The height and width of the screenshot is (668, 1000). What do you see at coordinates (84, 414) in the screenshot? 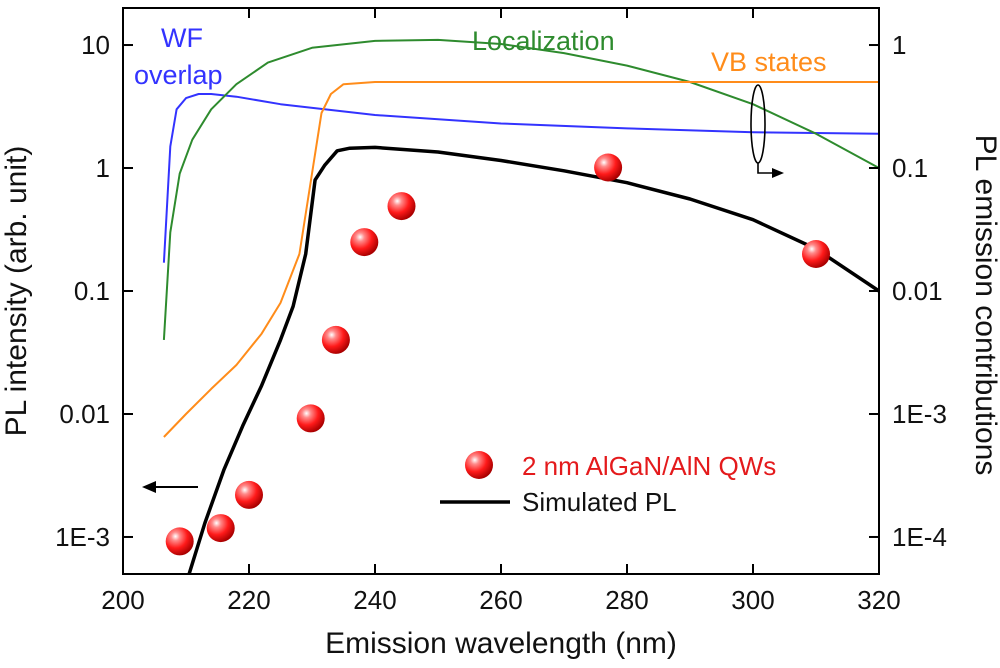
I see `y-left-tick-label: 0.01` at bounding box center [84, 414].